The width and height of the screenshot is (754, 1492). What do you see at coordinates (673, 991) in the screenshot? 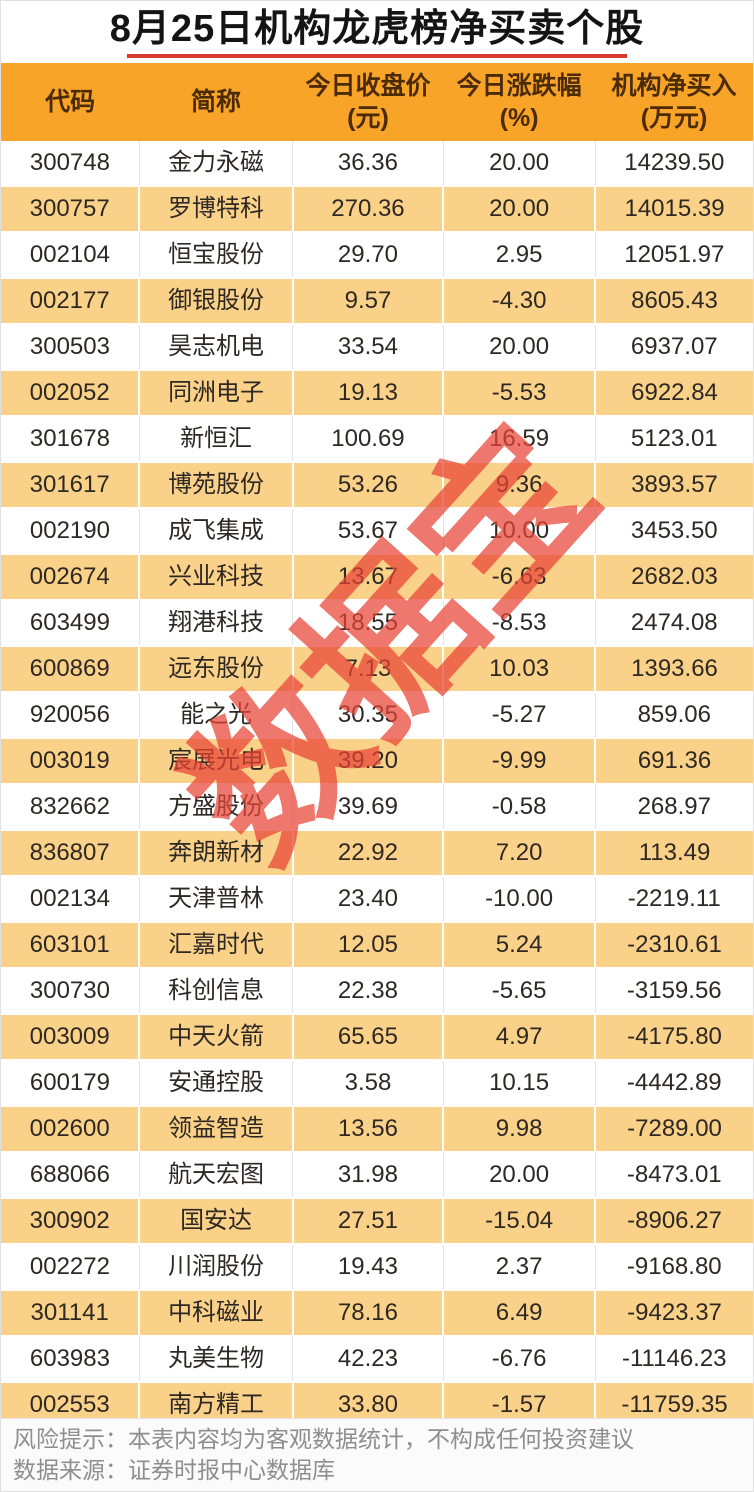
I see `cell-net-buy: -3159.56` at bounding box center [673, 991].